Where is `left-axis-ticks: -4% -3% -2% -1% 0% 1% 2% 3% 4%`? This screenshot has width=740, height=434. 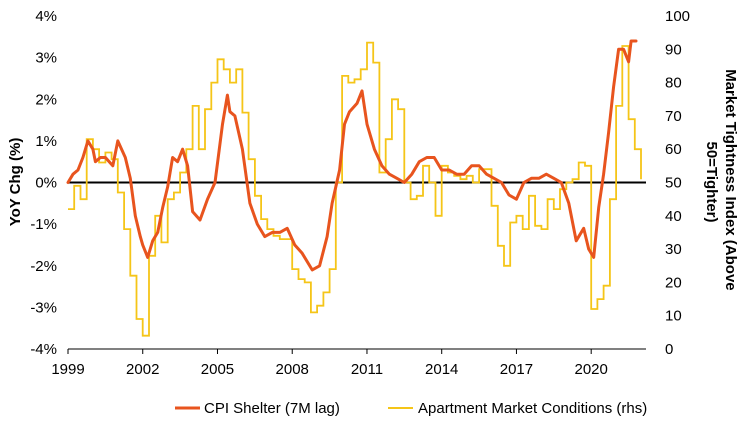
left-axis-ticks: -4% -3% -2% -1% 0% 1% 2% 3% 4% is located at coordinates (43, 183).